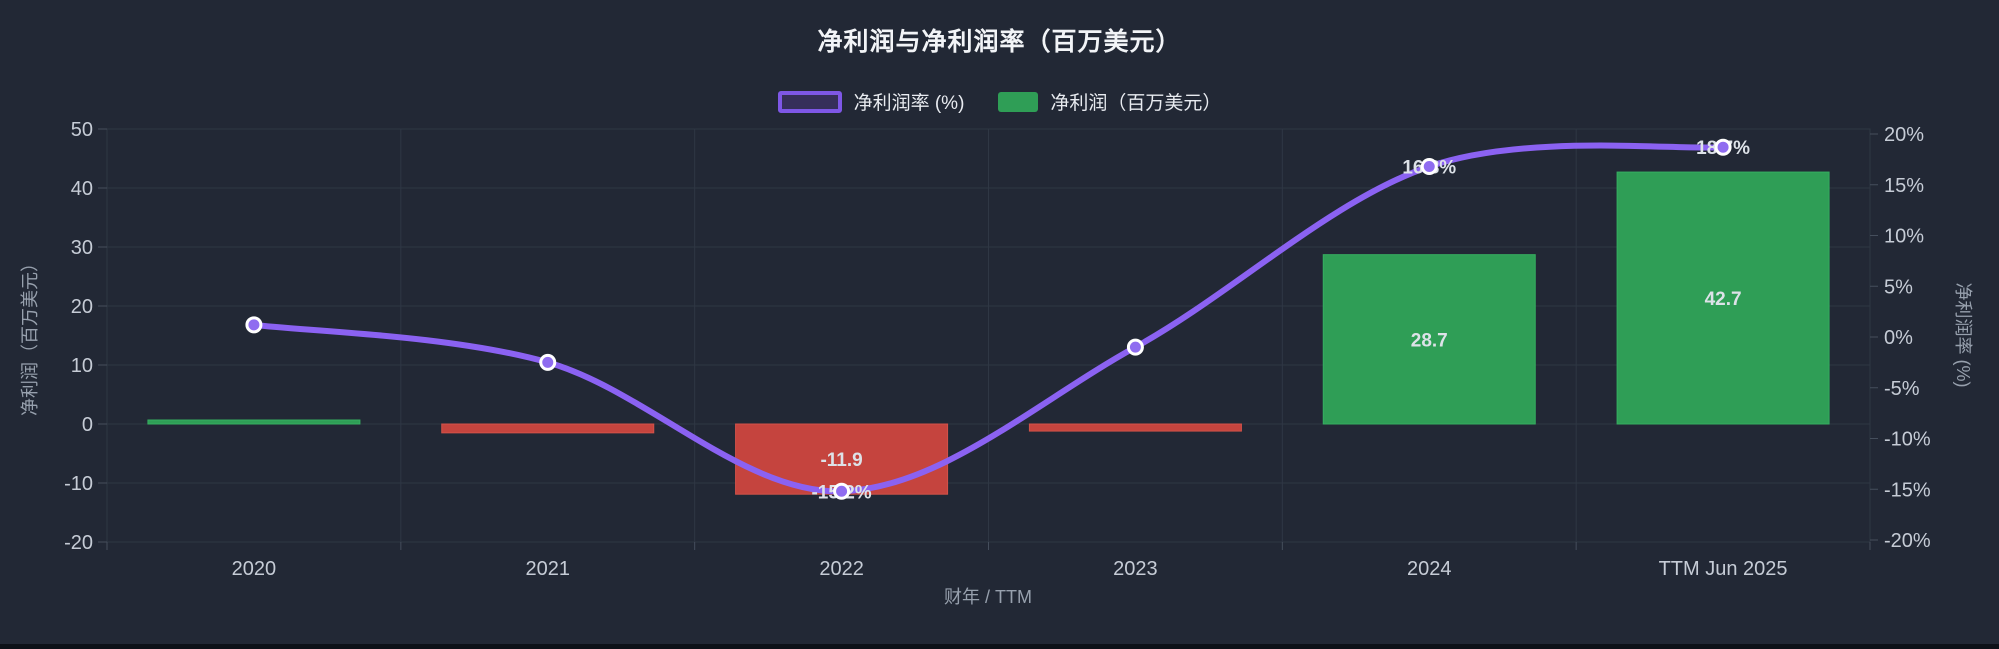  I want to click on bar-2022, so click(842, 459).